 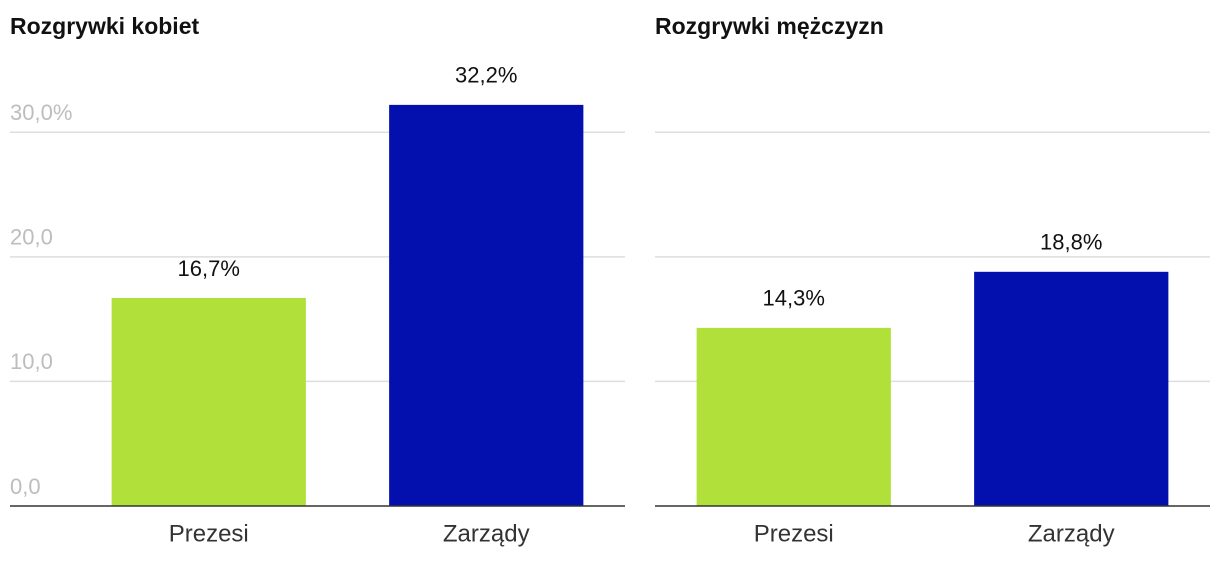 I want to click on value-label: 16,7%, so click(x=209, y=268).